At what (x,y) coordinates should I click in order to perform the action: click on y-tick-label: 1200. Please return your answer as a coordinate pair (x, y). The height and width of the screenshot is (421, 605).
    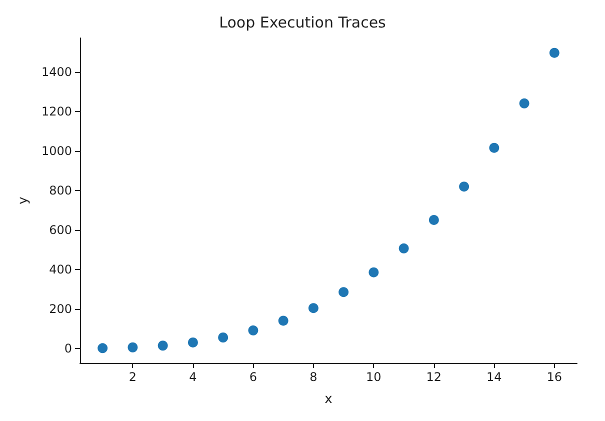
    Looking at the image, I should click on (56, 111).